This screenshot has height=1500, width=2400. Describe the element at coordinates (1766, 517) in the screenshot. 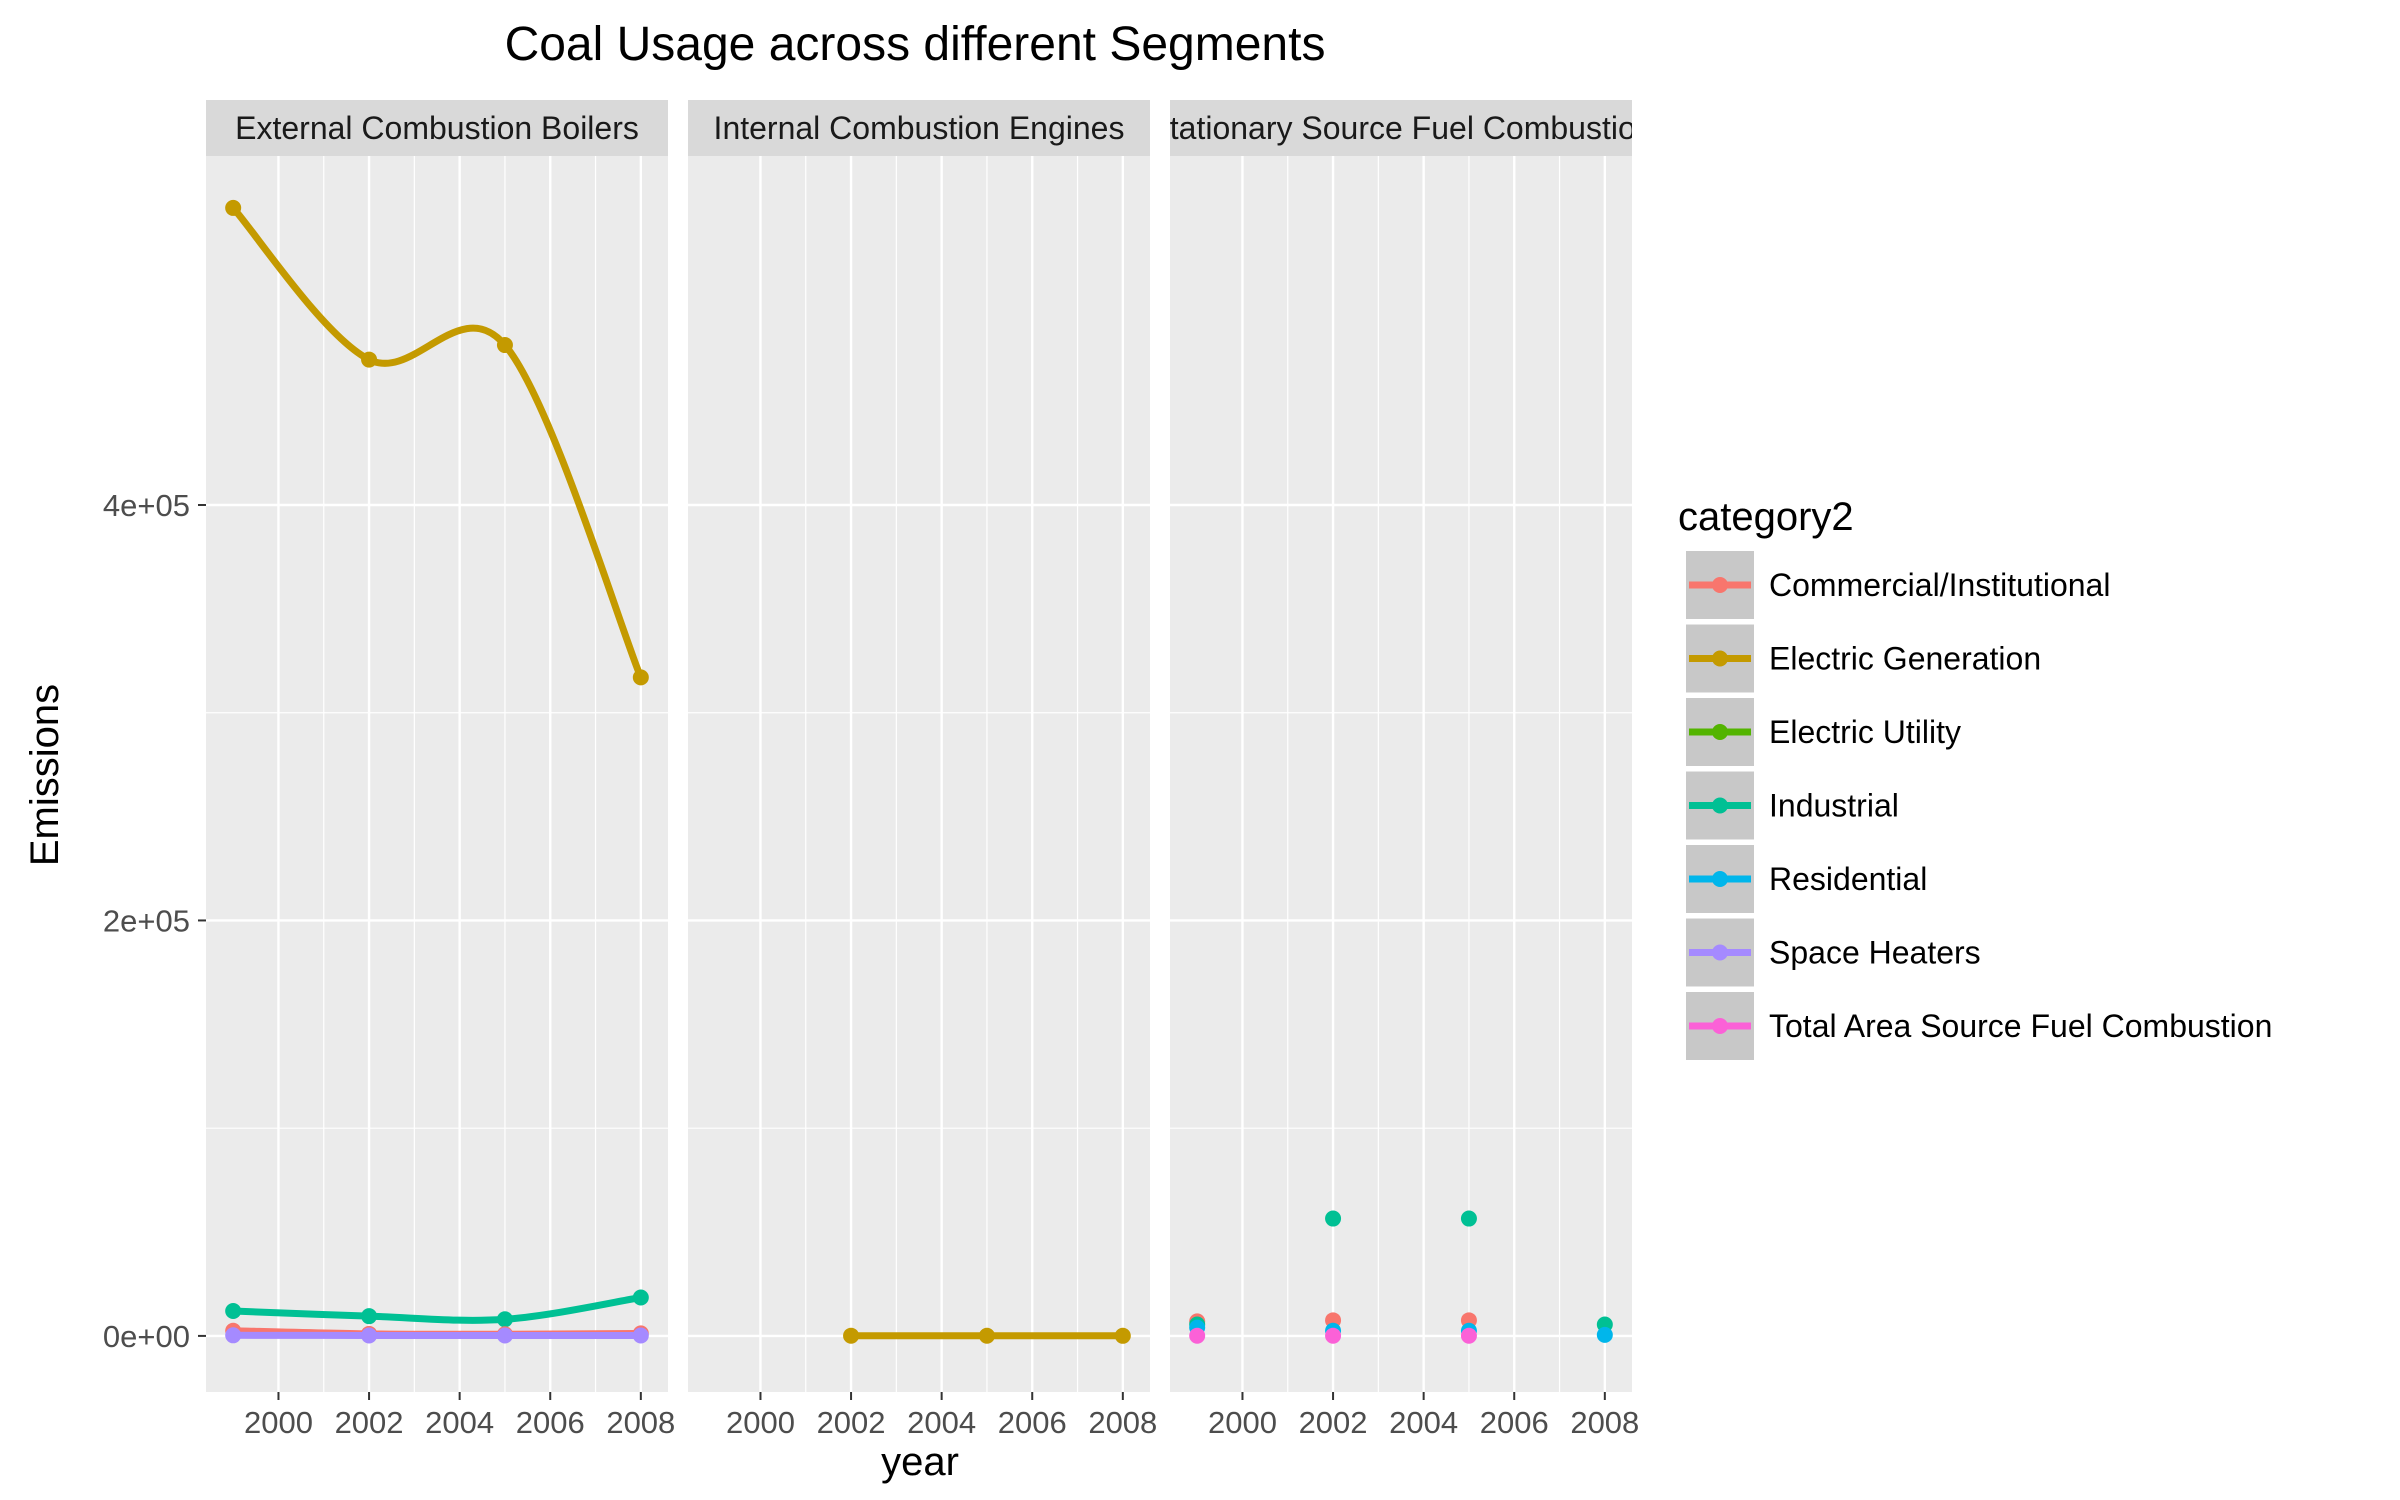

I see `legend-title: category2` at that location.